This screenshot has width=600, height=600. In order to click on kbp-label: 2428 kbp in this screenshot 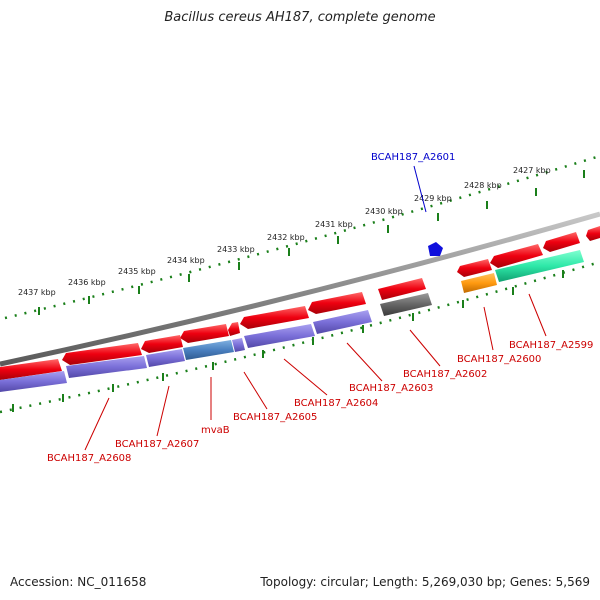, I will do `click(483, 185)`.